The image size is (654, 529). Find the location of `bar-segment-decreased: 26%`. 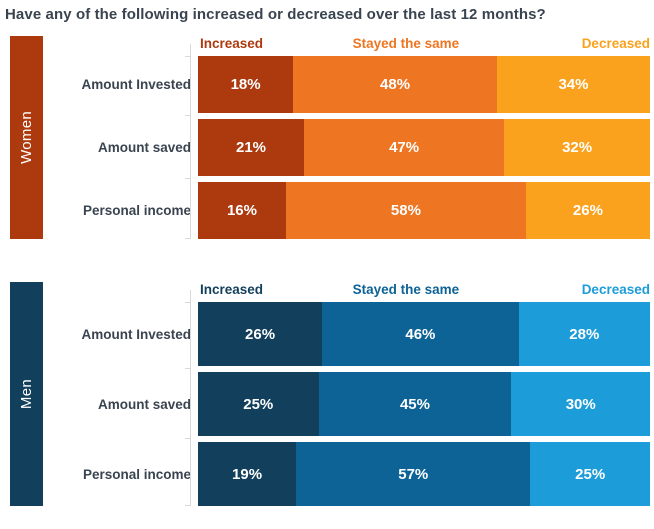

bar-segment-decreased: 26% is located at coordinates (587, 210).